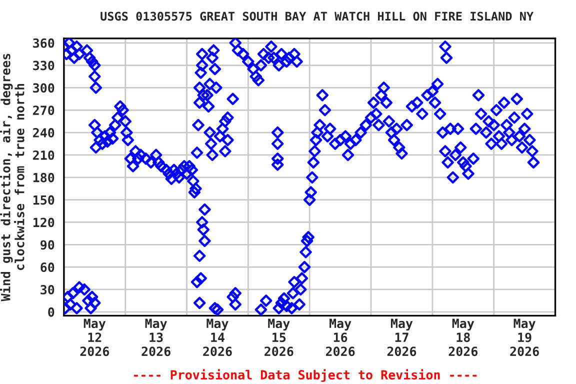 This screenshot has height=384, width=576. Describe the element at coordinates (43, 177) in the screenshot. I see `y-tick-label: 180` at that location.